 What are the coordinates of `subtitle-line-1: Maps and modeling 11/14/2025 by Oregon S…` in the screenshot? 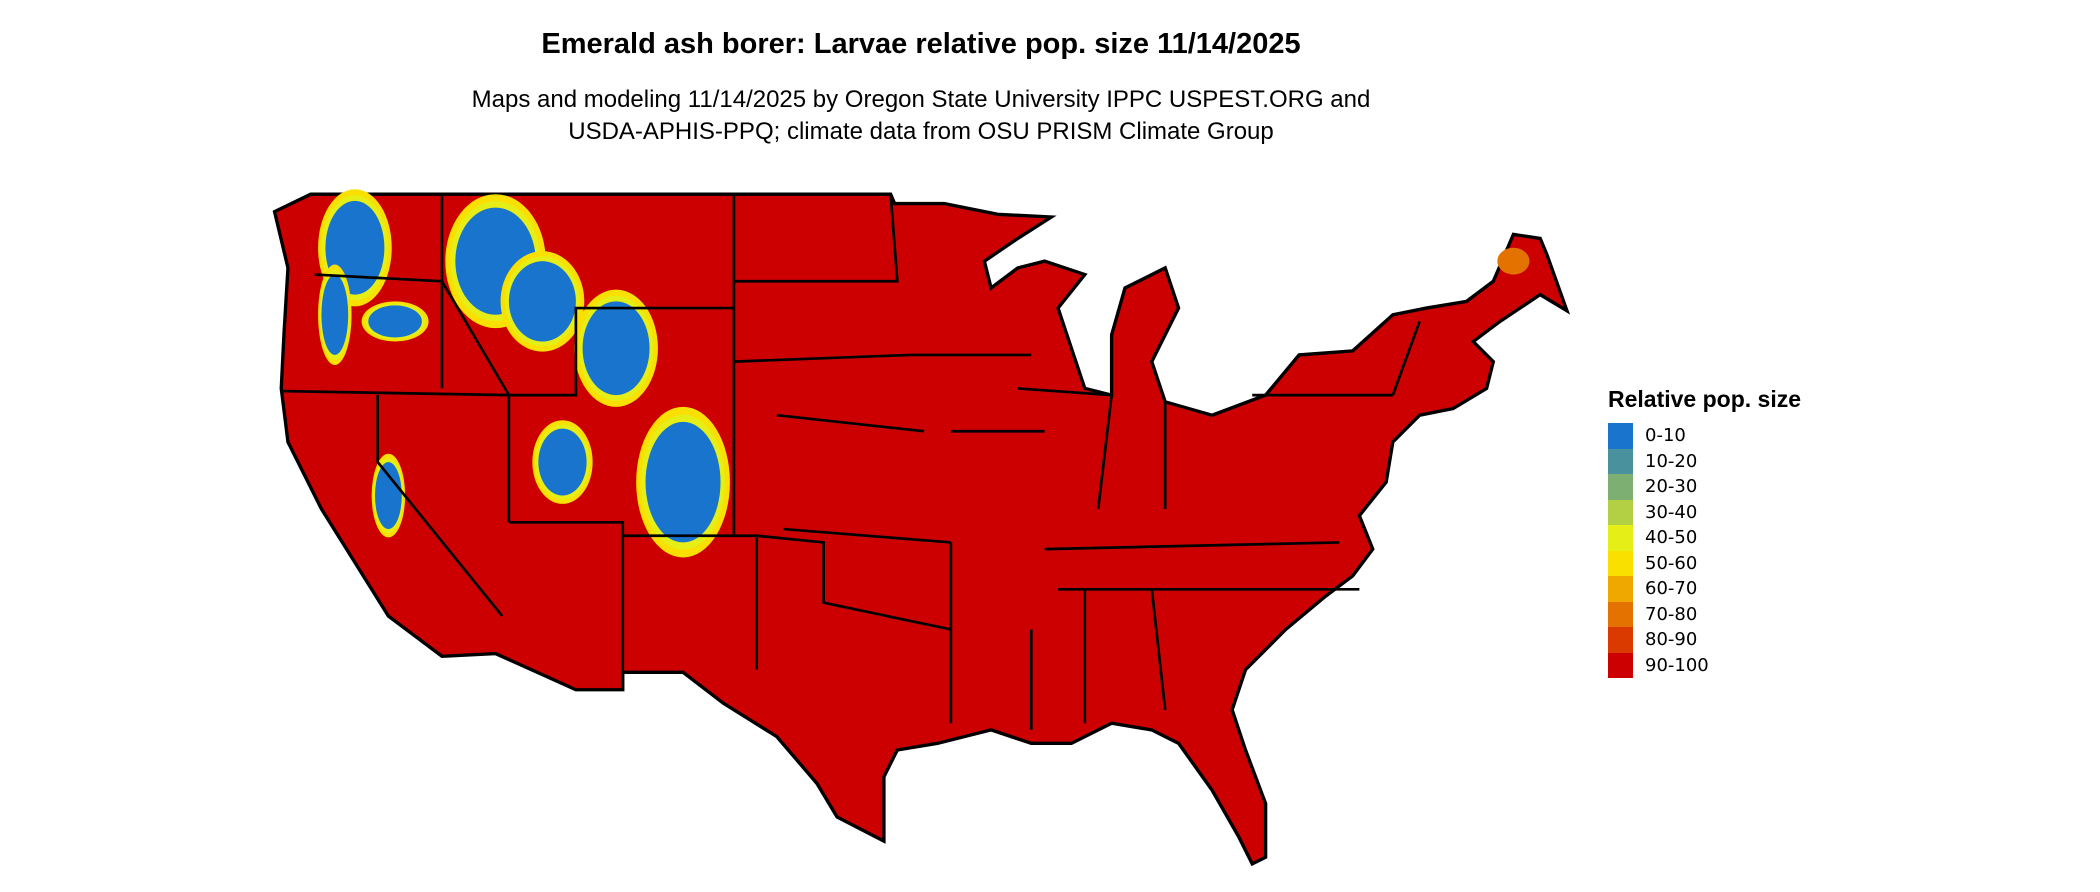 It's located at (921, 99).